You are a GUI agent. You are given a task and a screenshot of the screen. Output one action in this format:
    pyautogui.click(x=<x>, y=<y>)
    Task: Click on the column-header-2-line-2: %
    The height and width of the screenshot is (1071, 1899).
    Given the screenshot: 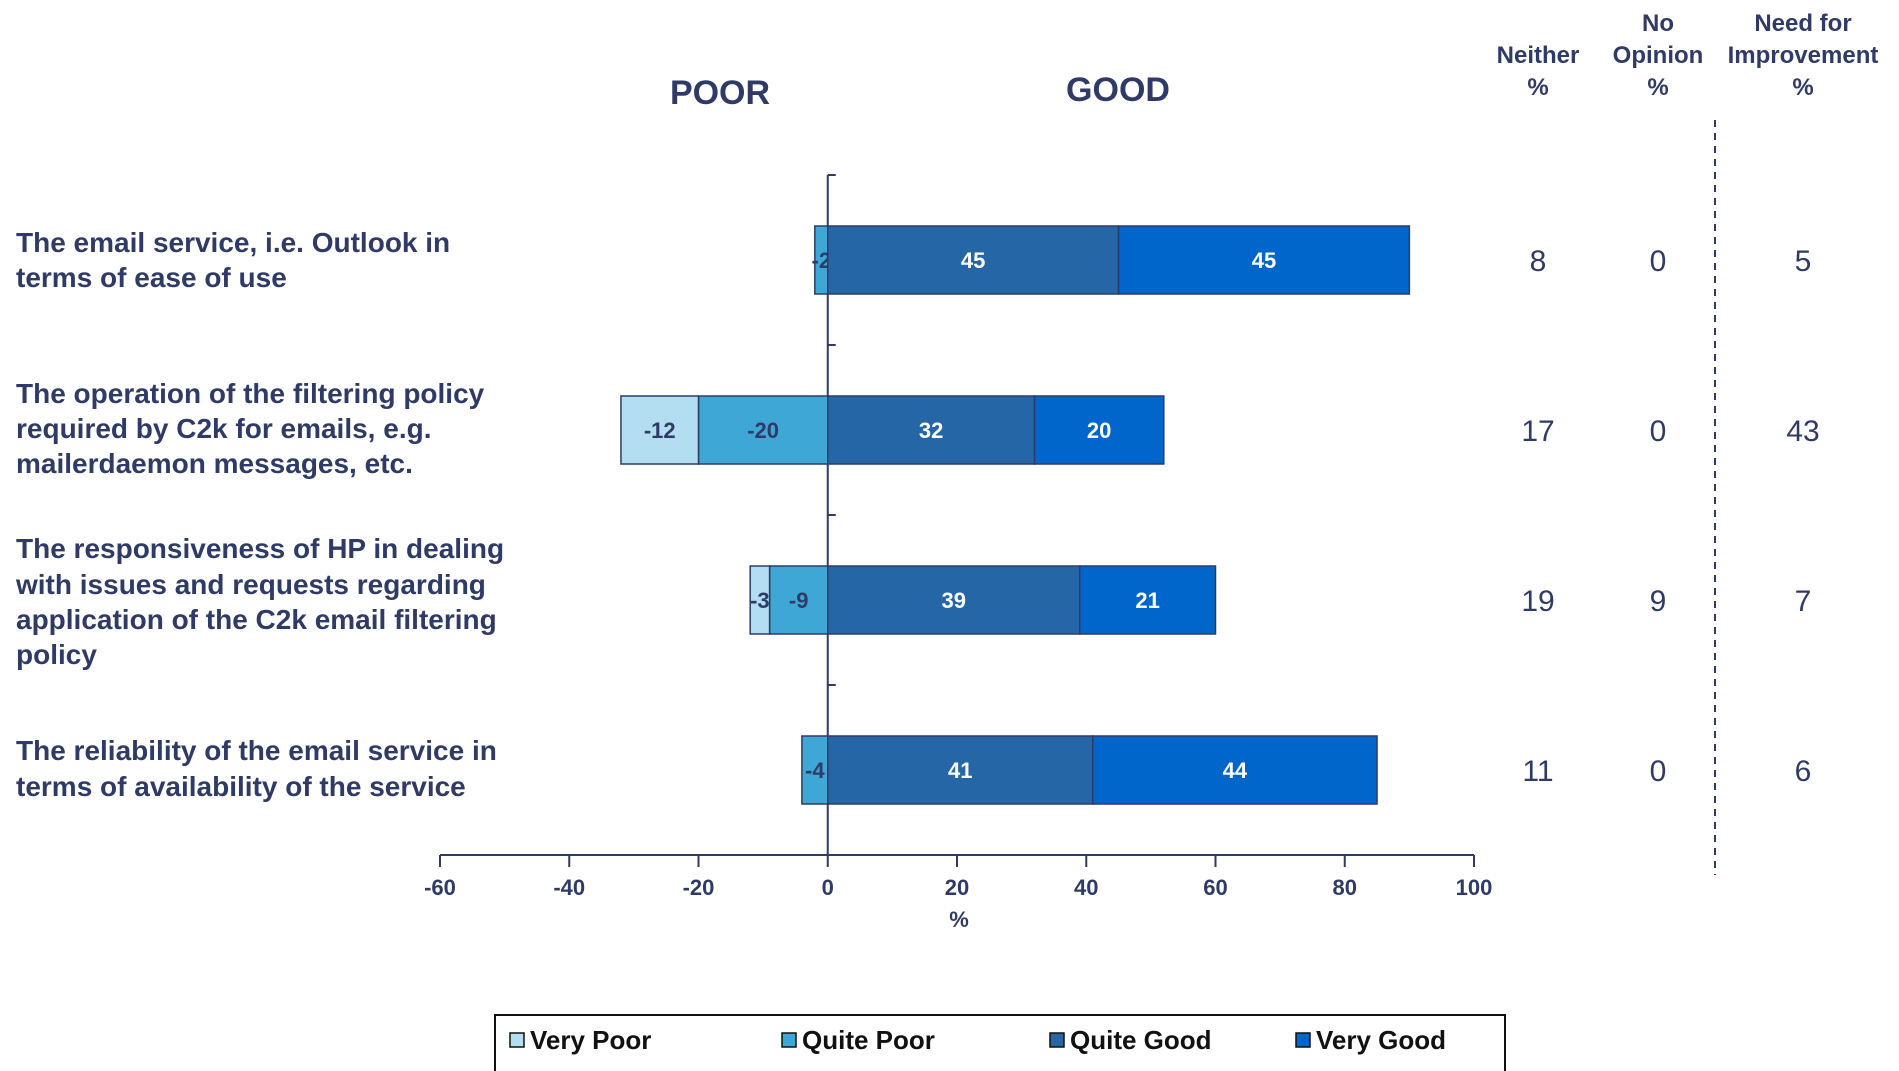 What is the action you would take?
    pyautogui.click(x=1802, y=87)
    